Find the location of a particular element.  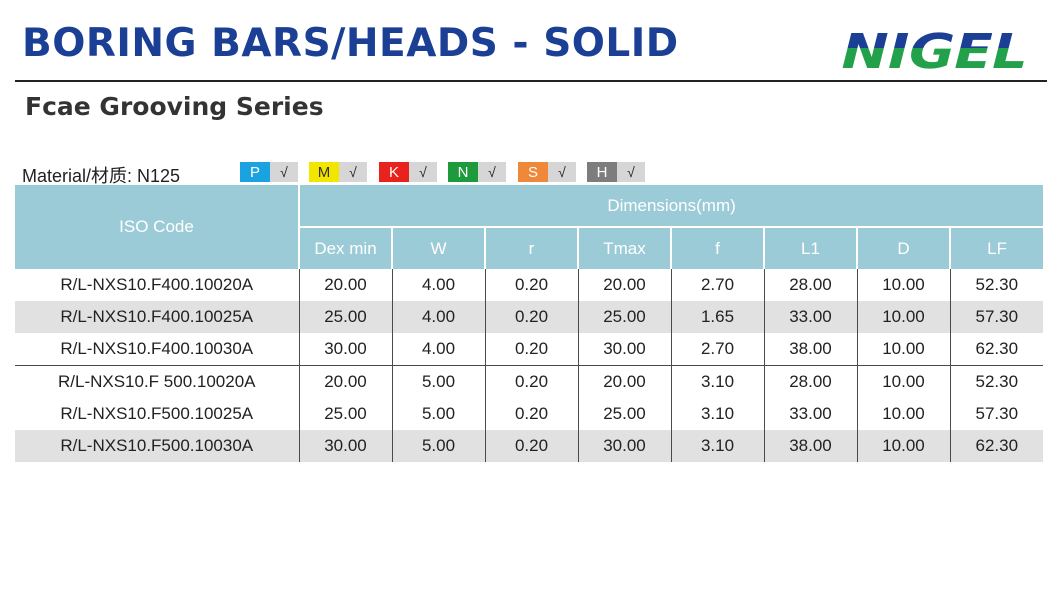

badge-letter: K is located at coordinates (394, 172).